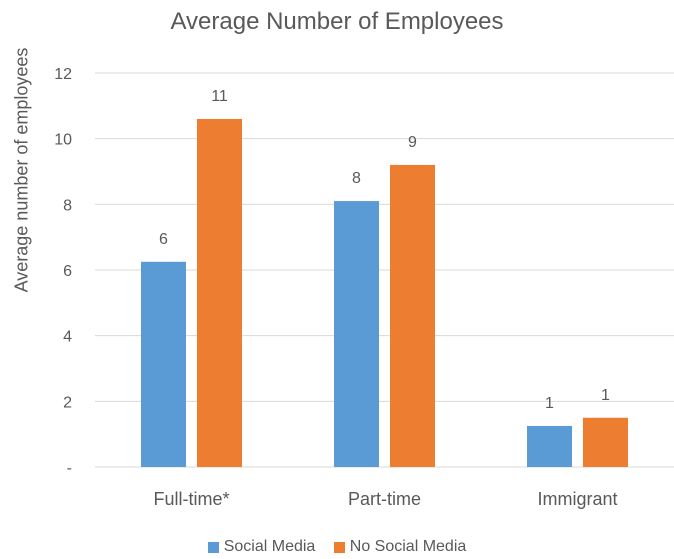  Describe the element at coordinates (67, 337) in the screenshot. I see `y-tick-label: 4` at that location.